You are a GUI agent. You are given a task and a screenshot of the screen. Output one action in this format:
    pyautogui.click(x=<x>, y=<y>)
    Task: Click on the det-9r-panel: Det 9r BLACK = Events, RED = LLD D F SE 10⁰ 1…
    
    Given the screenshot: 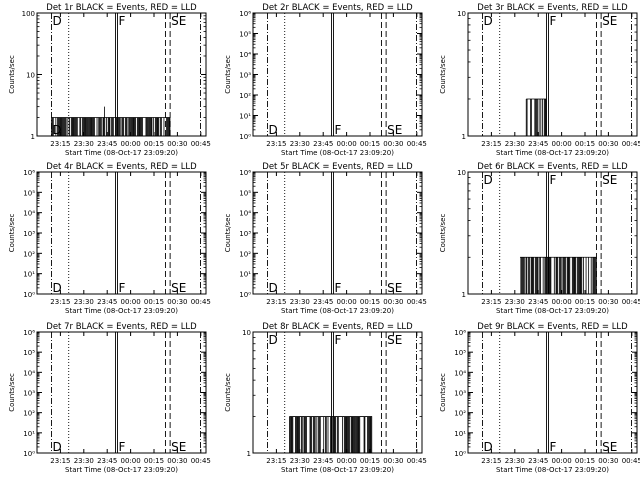 What is the action you would take?
    pyautogui.click(x=539, y=398)
    